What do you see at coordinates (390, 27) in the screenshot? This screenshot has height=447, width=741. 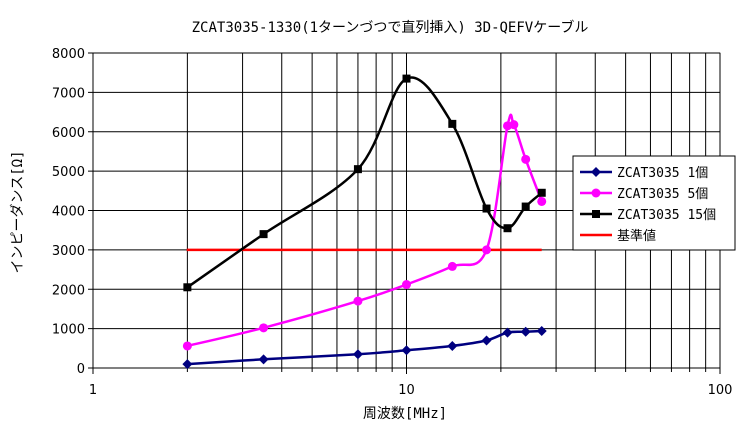 I see `chart-title: ZCAT3035-1330(1ターンづつで直列挿入) 3D-QEFVケーブル` at bounding box center [390, 27].